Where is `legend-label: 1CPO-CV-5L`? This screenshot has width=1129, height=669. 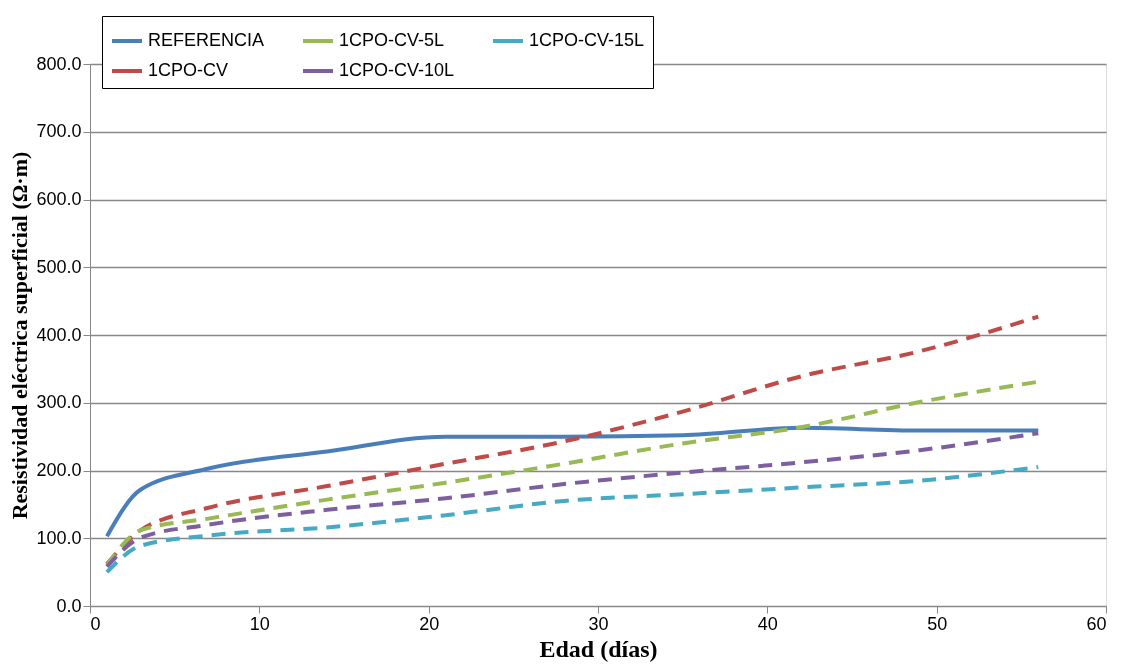
legend-label: 1CPO-CV-5L is located at coordinates (392, 40).